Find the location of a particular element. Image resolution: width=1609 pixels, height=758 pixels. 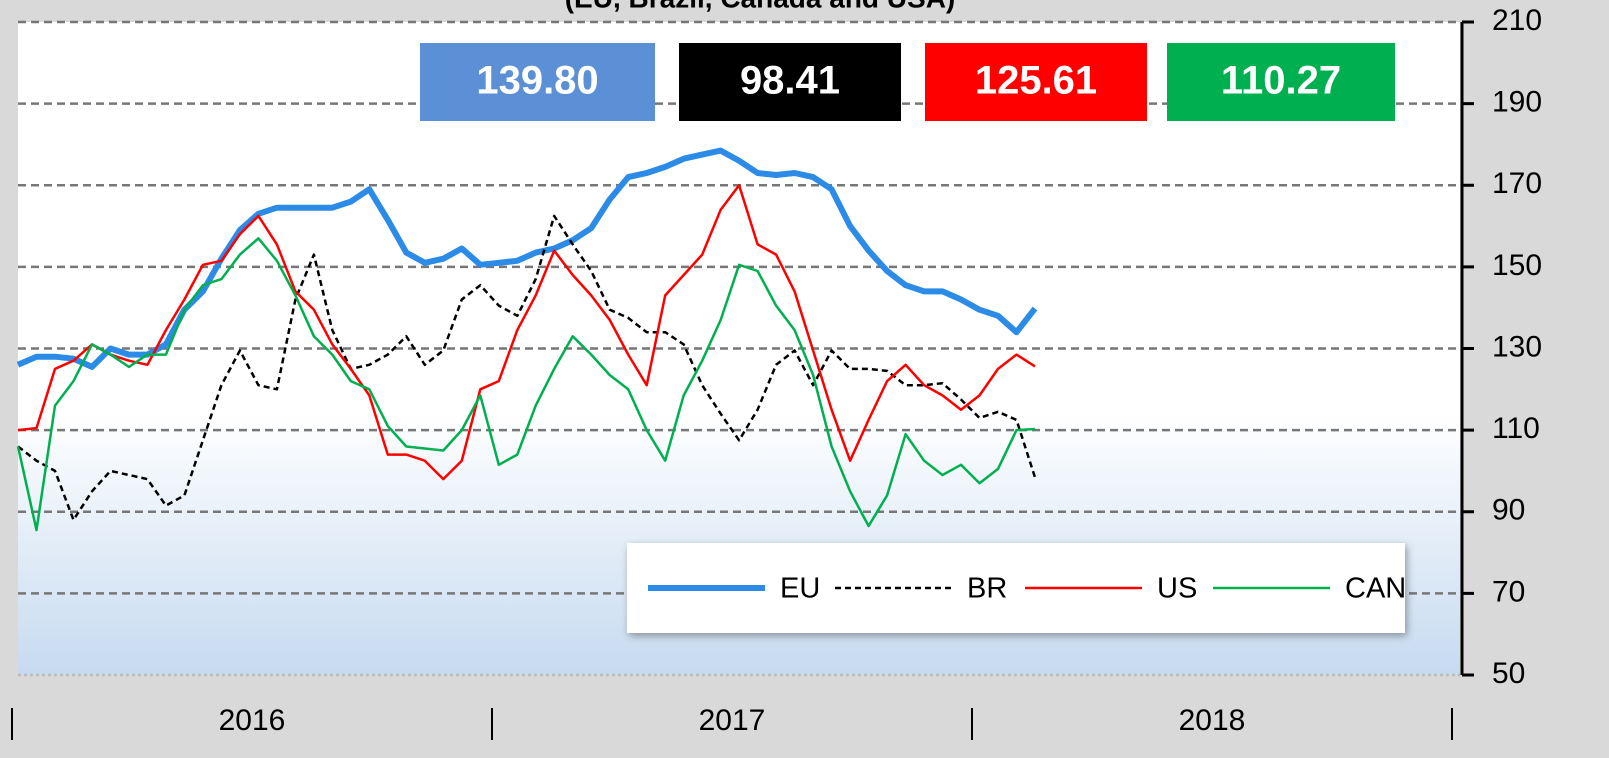

y-tick-label: 190 is located at coordinates (1517, 102).